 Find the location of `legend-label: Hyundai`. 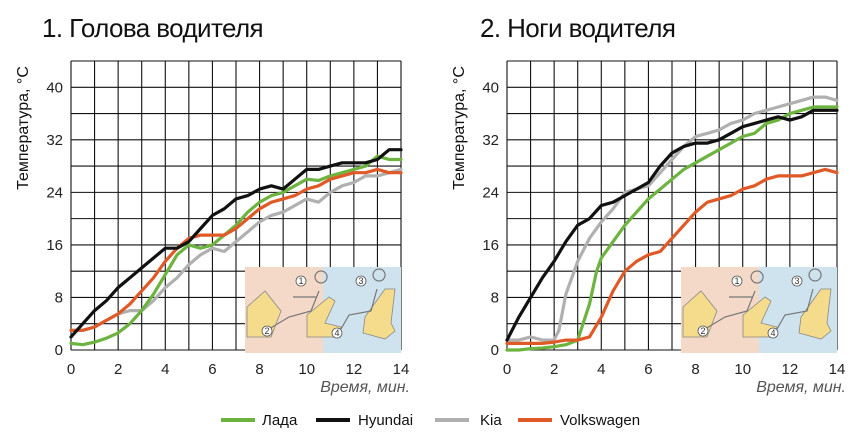

legend-label: Hyundai is located at coordinates (385, 420).